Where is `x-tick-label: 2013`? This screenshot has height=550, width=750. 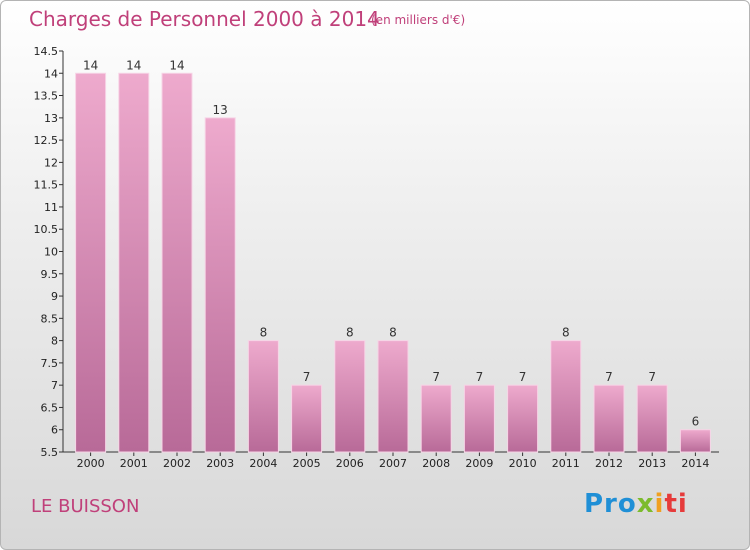
x-tick-label: 2013 is located at coordinates (652, 463).